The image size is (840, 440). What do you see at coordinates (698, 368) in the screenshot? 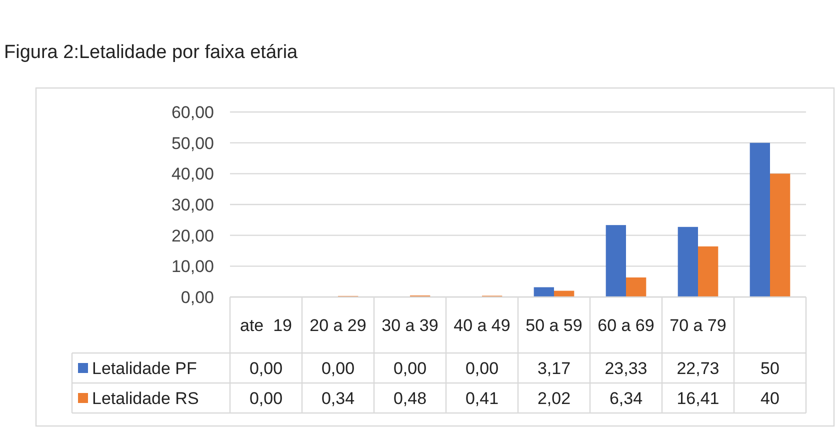
I see `data-label: 22,73` at bounding box center [698, 368].